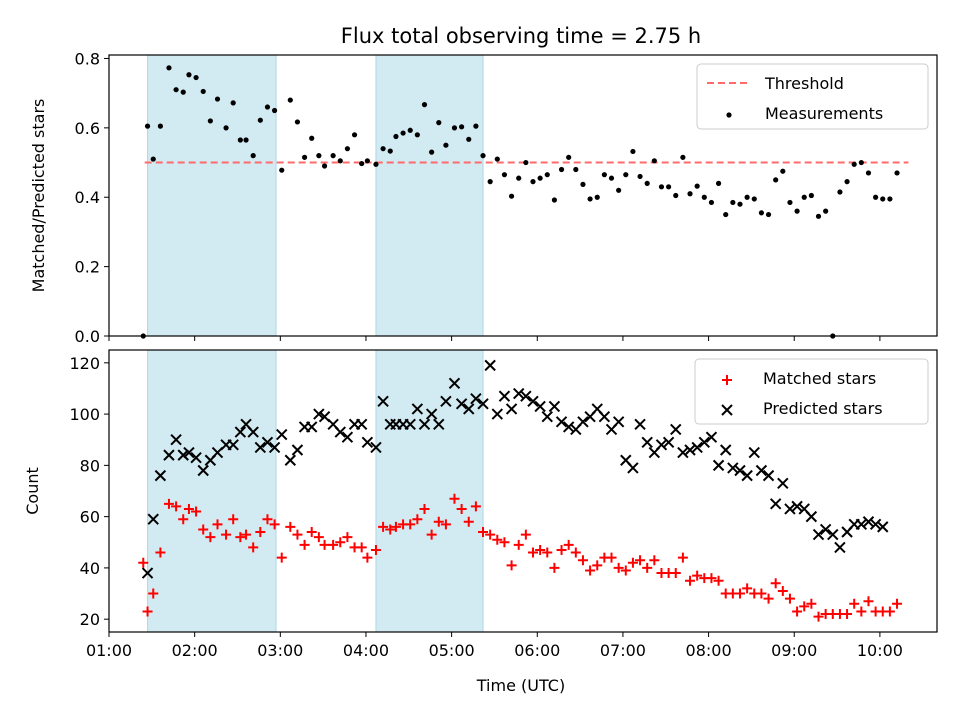  Describe the element at coordinates (90, 619) in the screenshot. I see `y-tick-label: 20` at that location.